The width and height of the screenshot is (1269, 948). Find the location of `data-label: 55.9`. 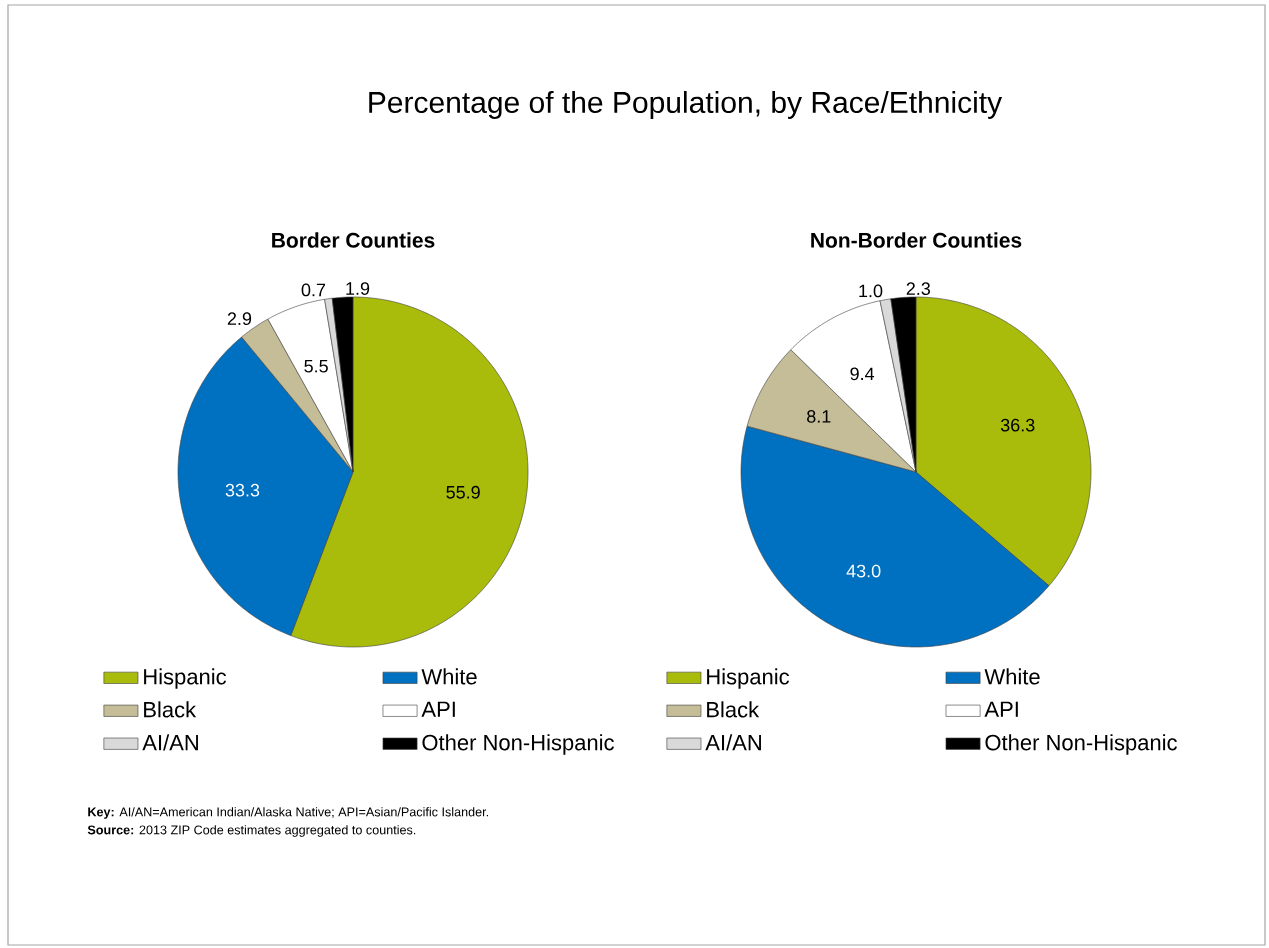

data-label: 55.9 is located at coordinates (463, 492).